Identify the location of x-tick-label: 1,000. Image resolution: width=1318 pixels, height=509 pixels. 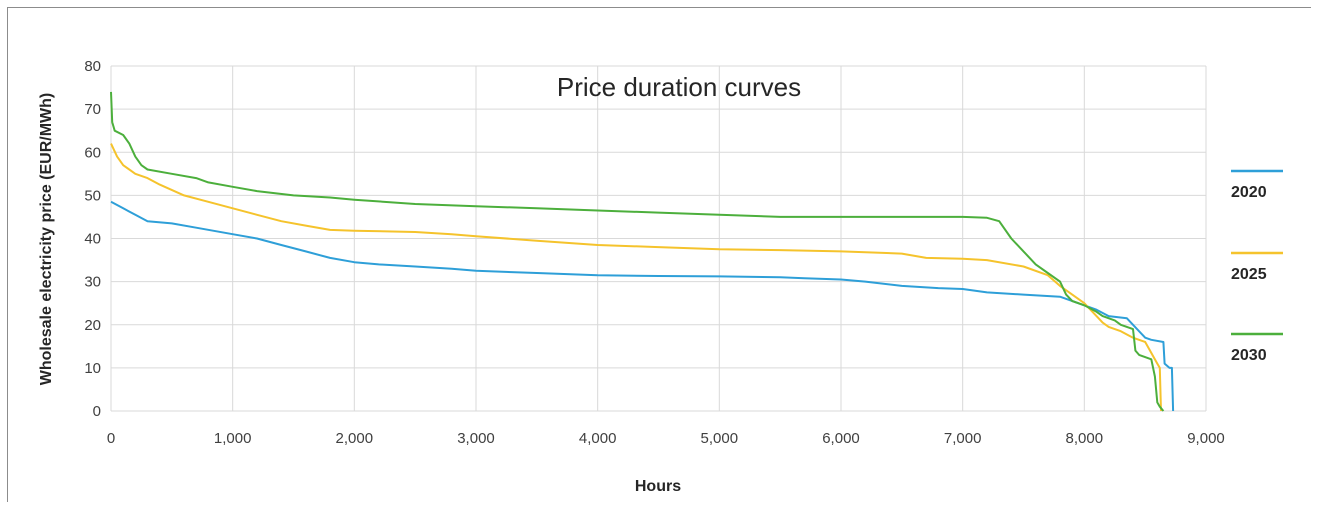
(233, 438).